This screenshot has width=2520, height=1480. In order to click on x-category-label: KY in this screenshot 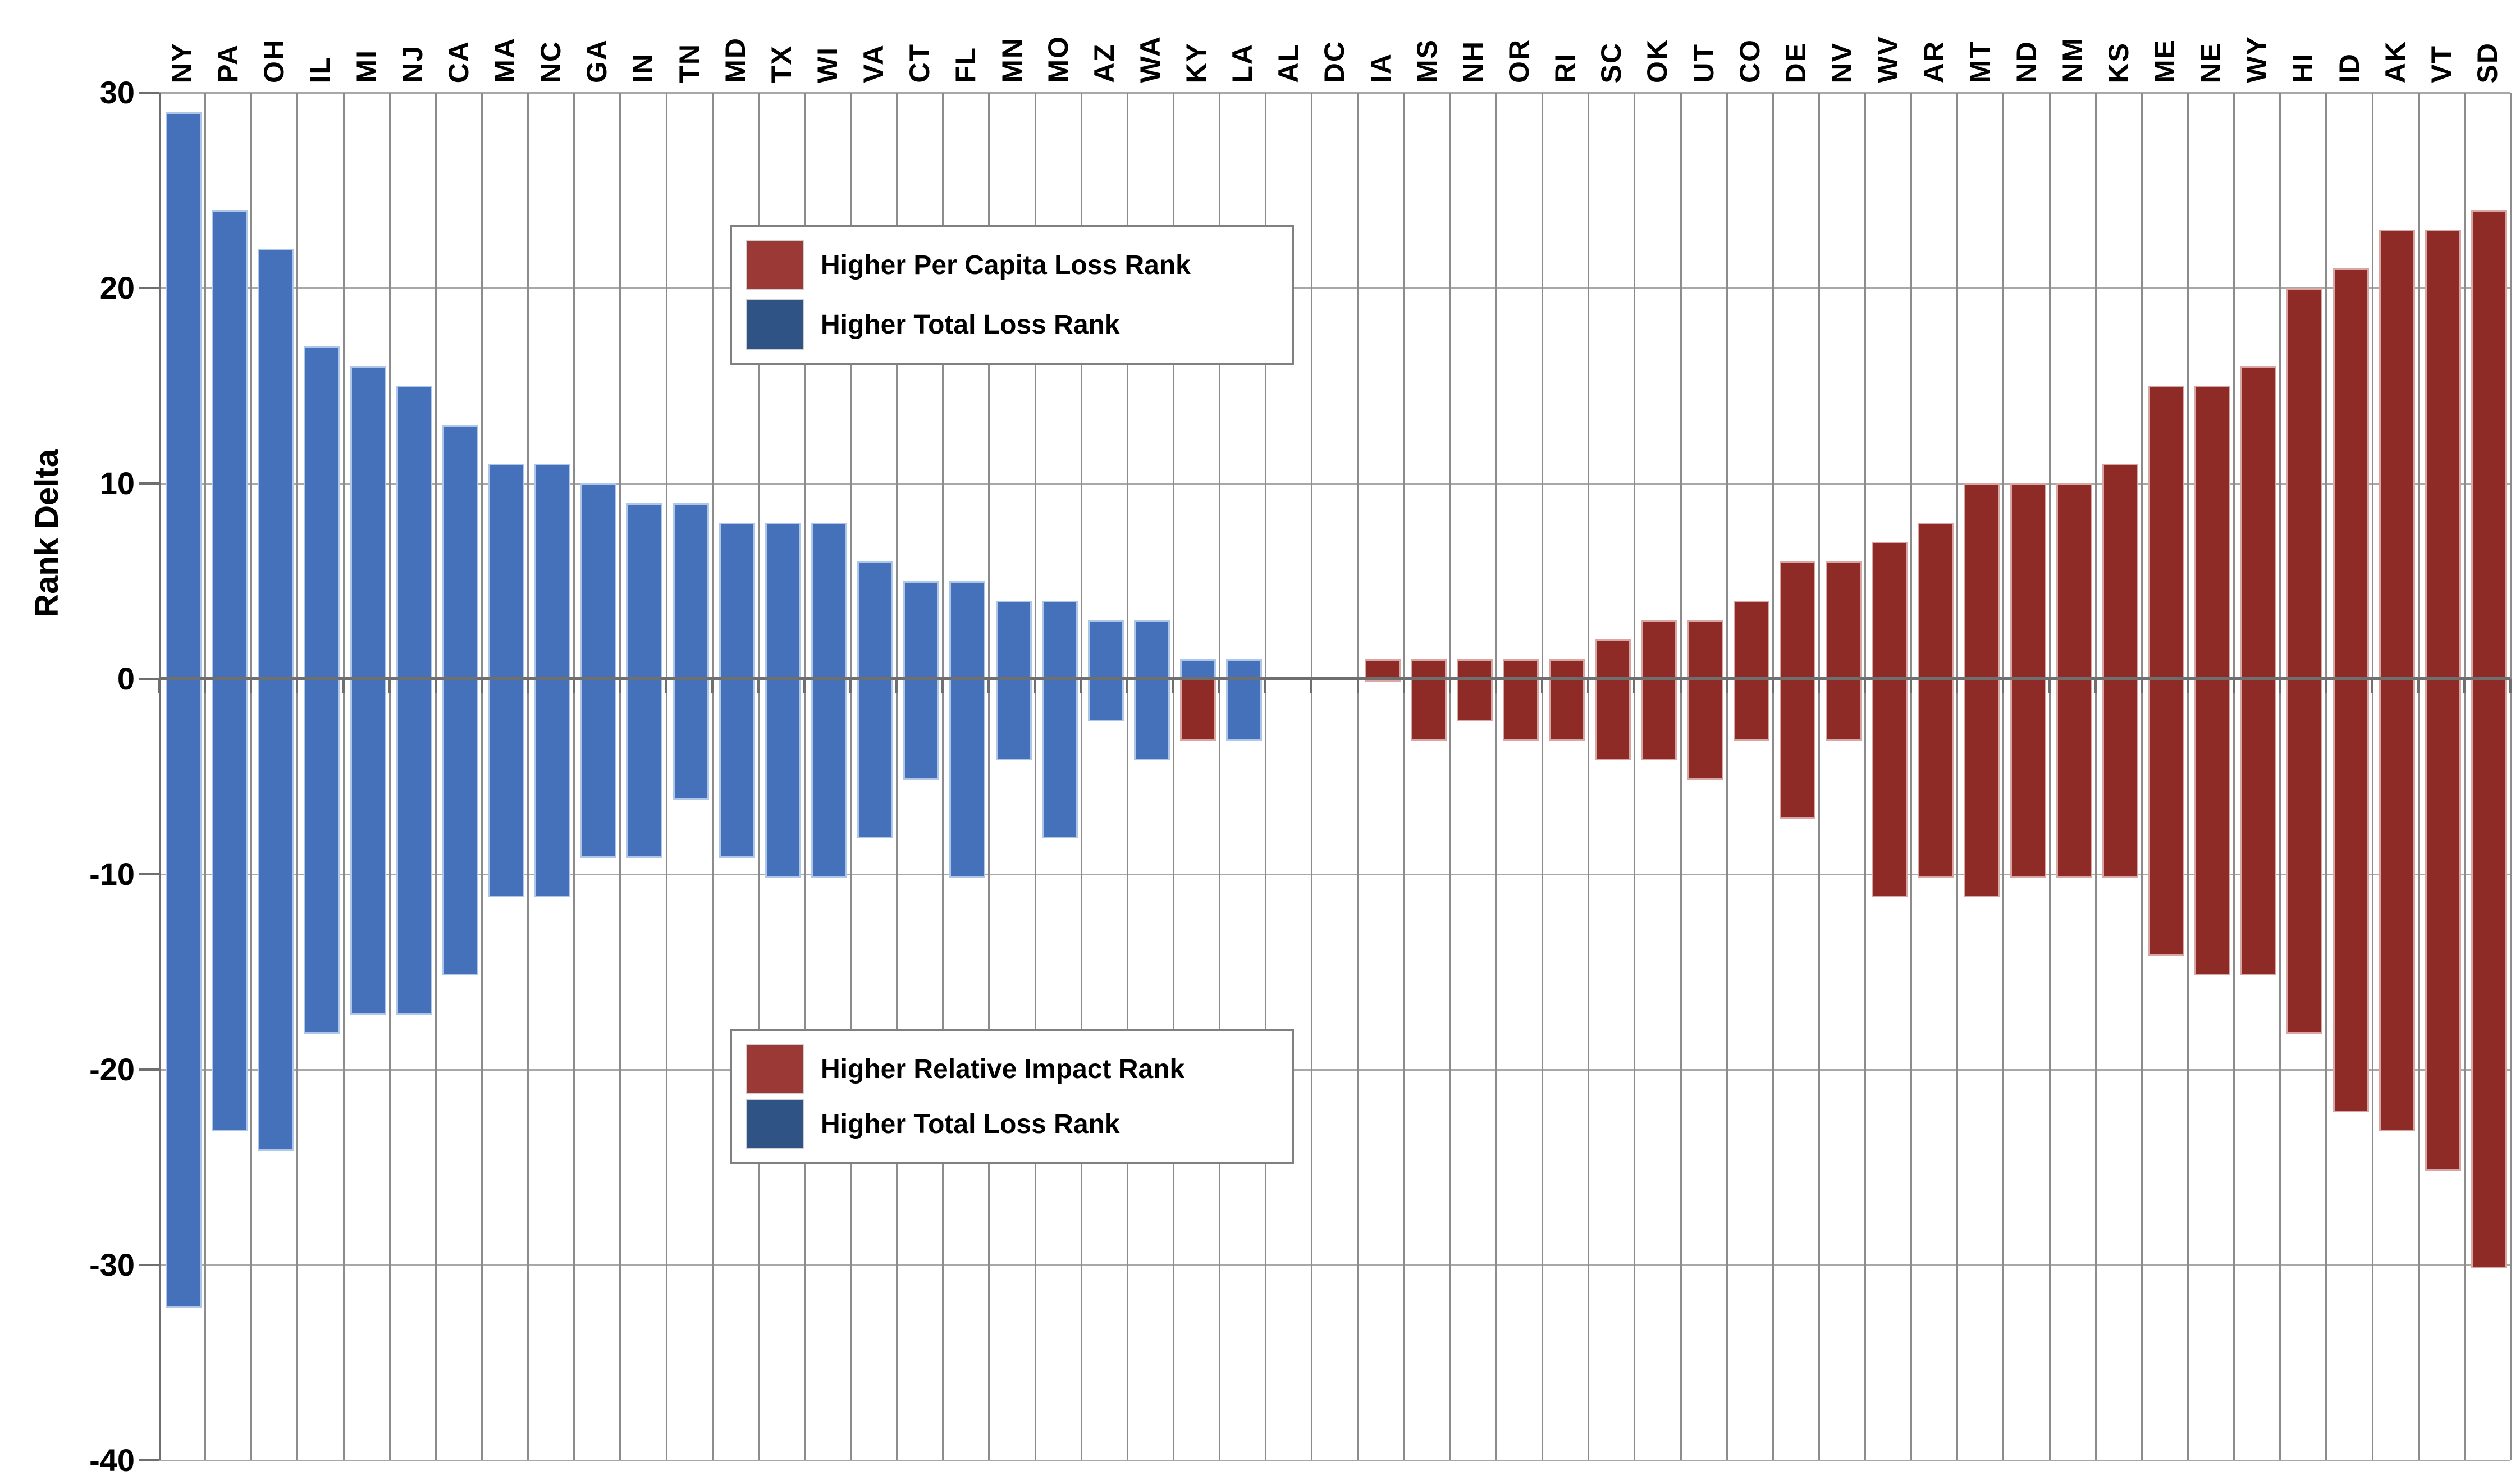, I will do `click(1196, 42)`.